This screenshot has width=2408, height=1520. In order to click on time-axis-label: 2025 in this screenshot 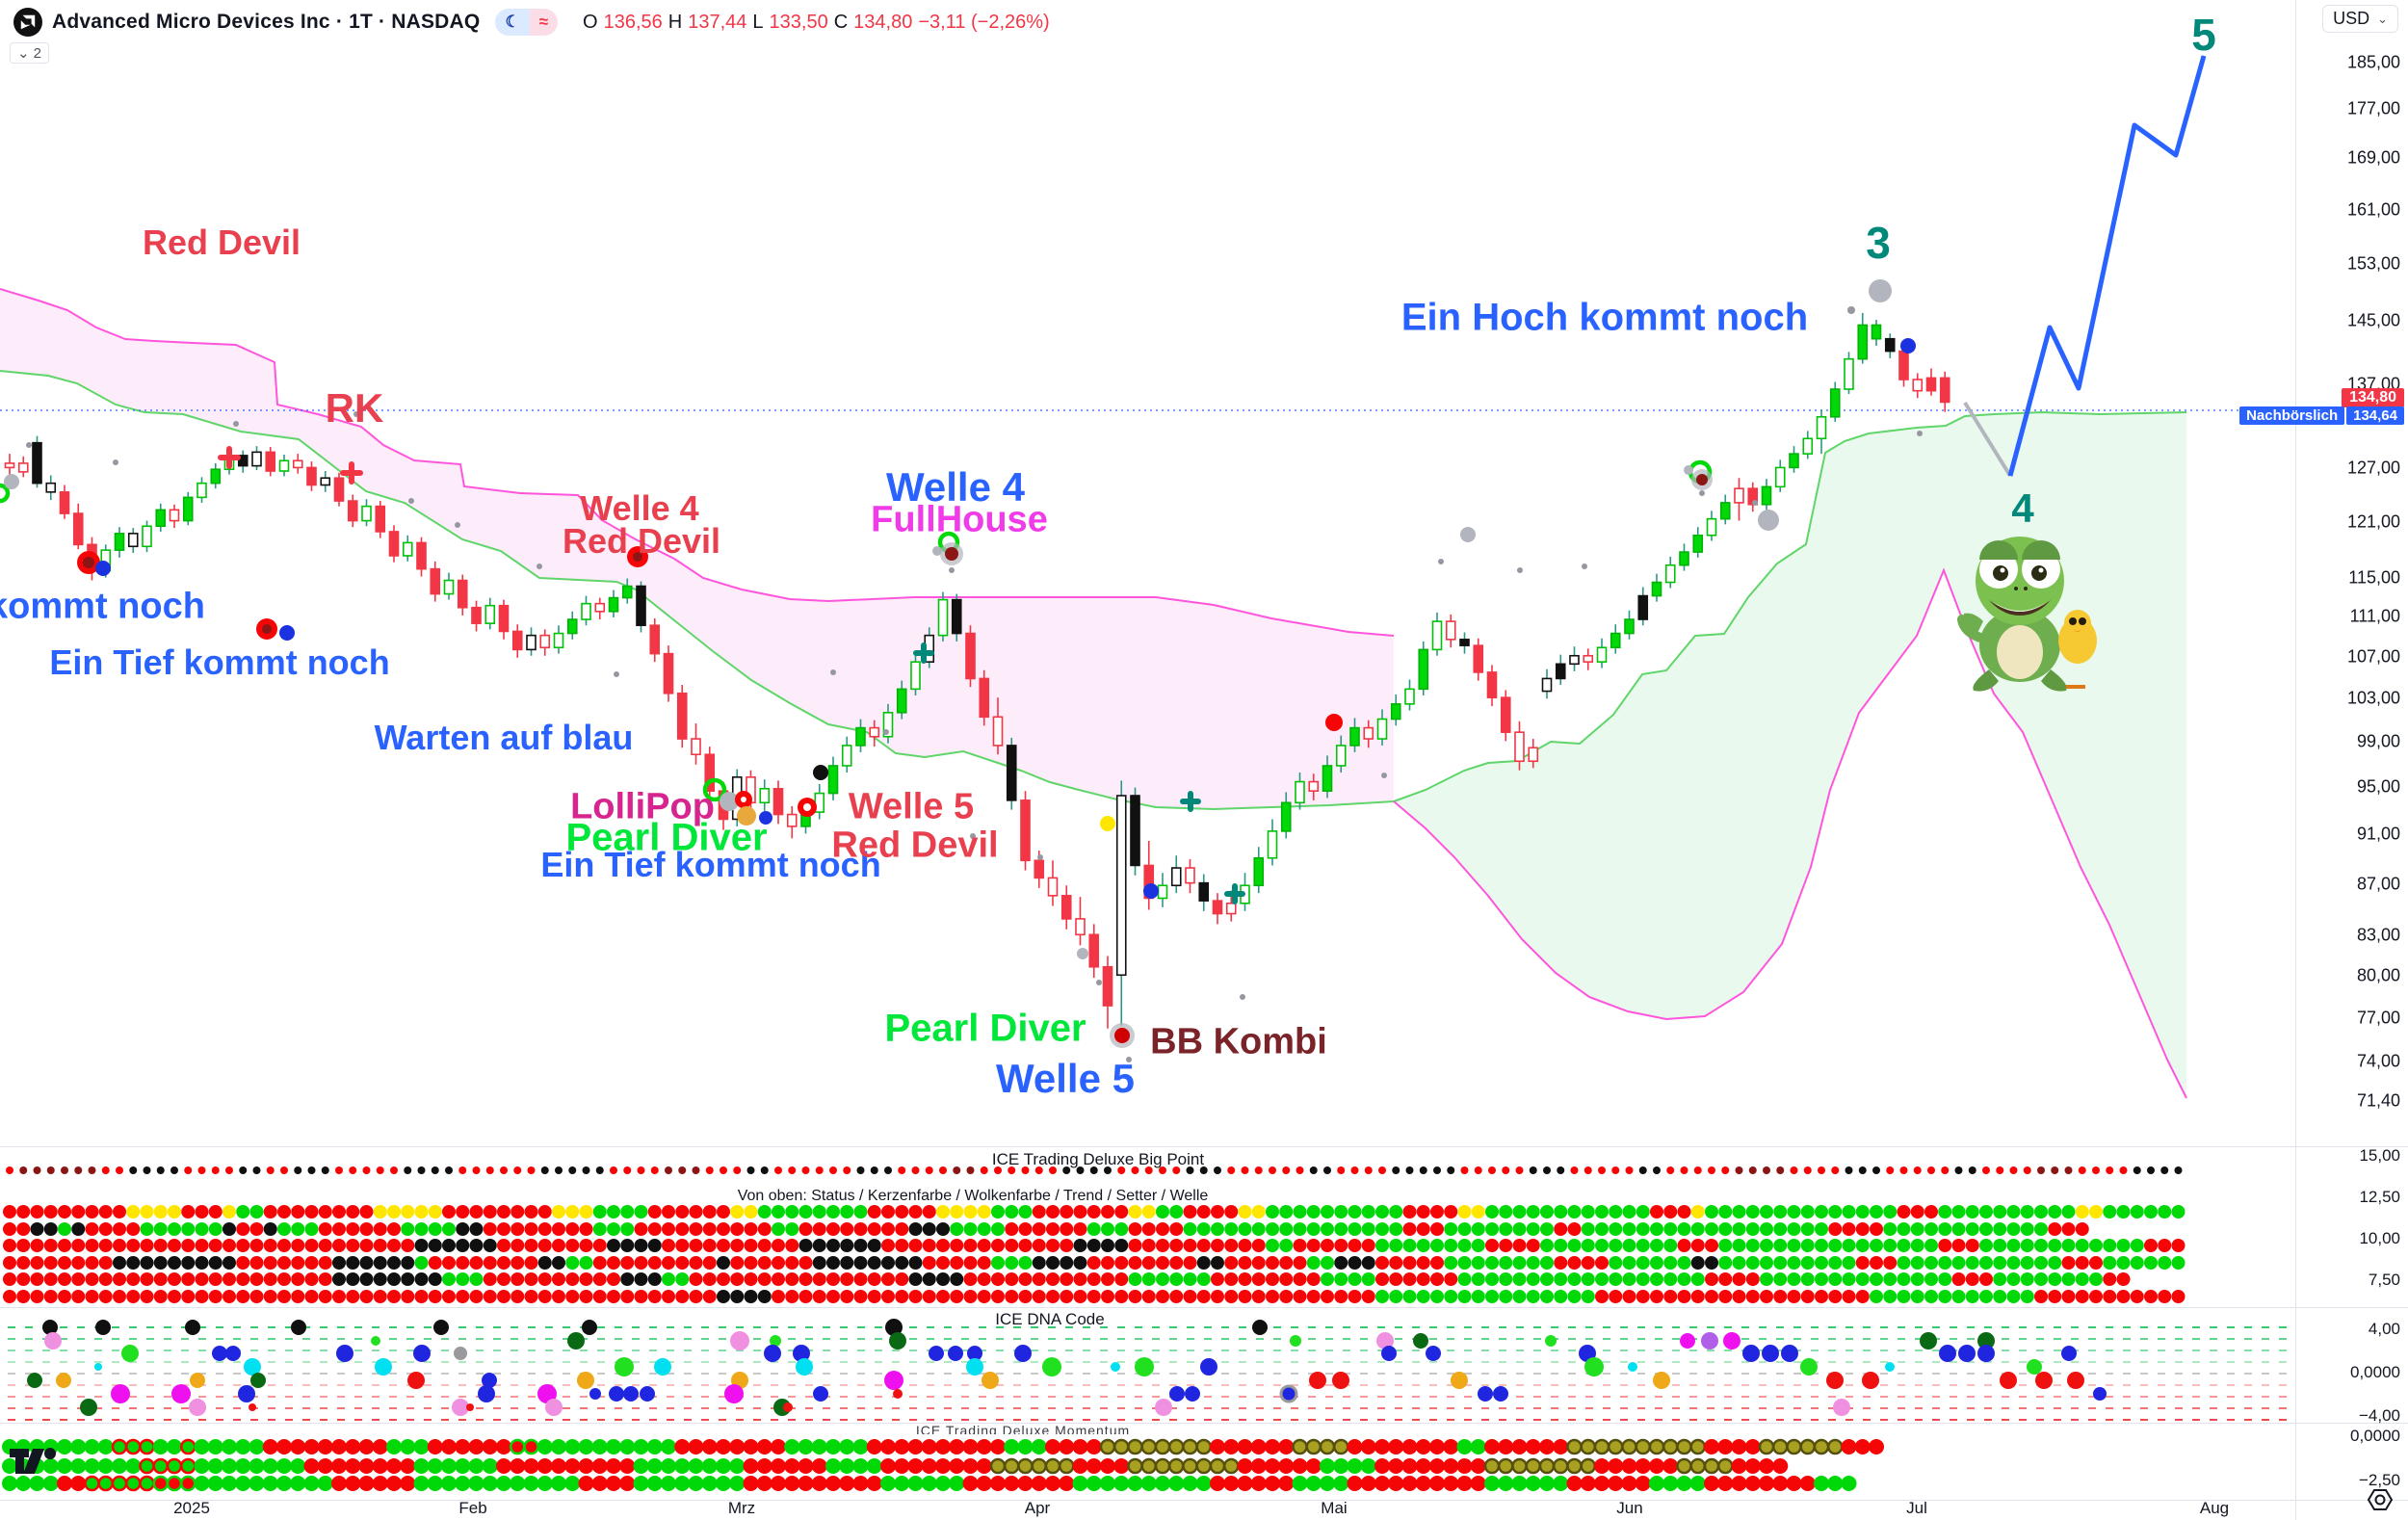, I will do `click(191, 1508)`.